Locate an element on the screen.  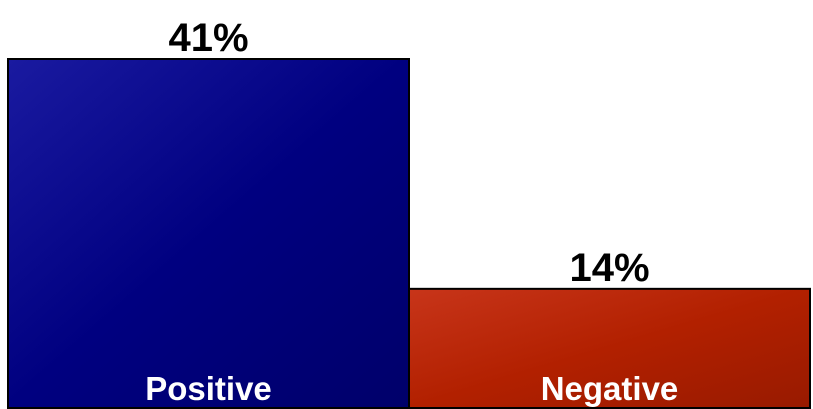
category-label-negative: Negative is located at coordinates (610, 388).